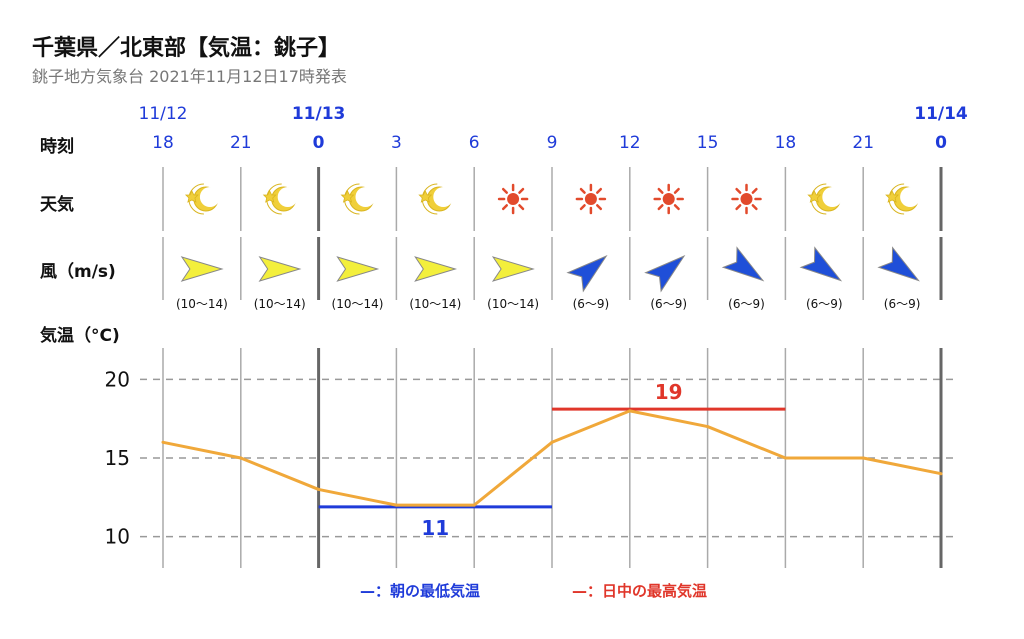  What do you see at coordinates (57, 204) in the screenshot?
I see `row-label-weather: 天気` at bounding box center [57, 204].